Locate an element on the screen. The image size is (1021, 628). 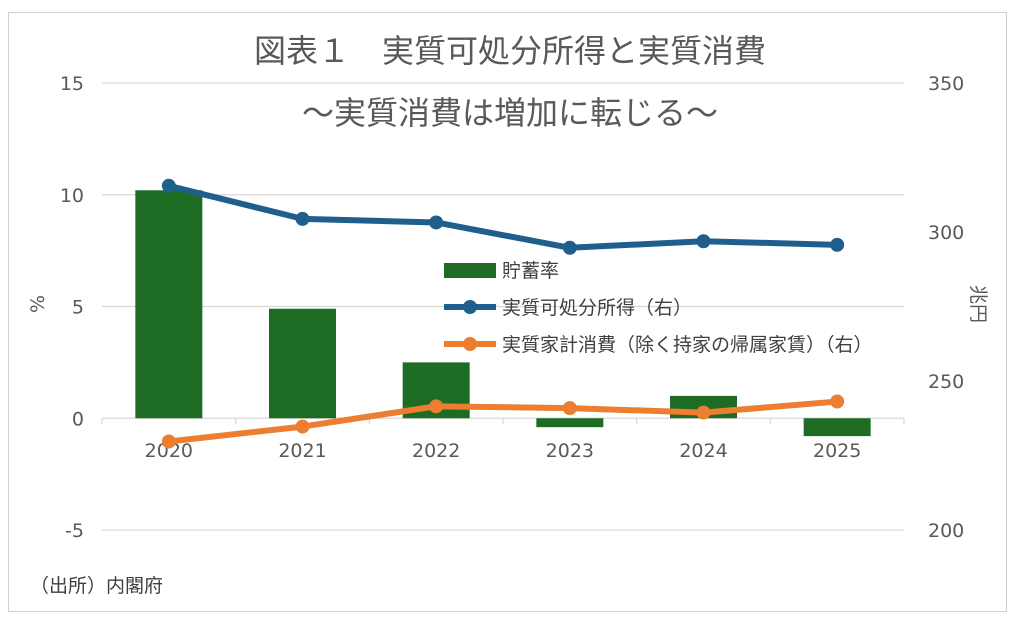
bar-2023 is located at coordinates (570, 423).